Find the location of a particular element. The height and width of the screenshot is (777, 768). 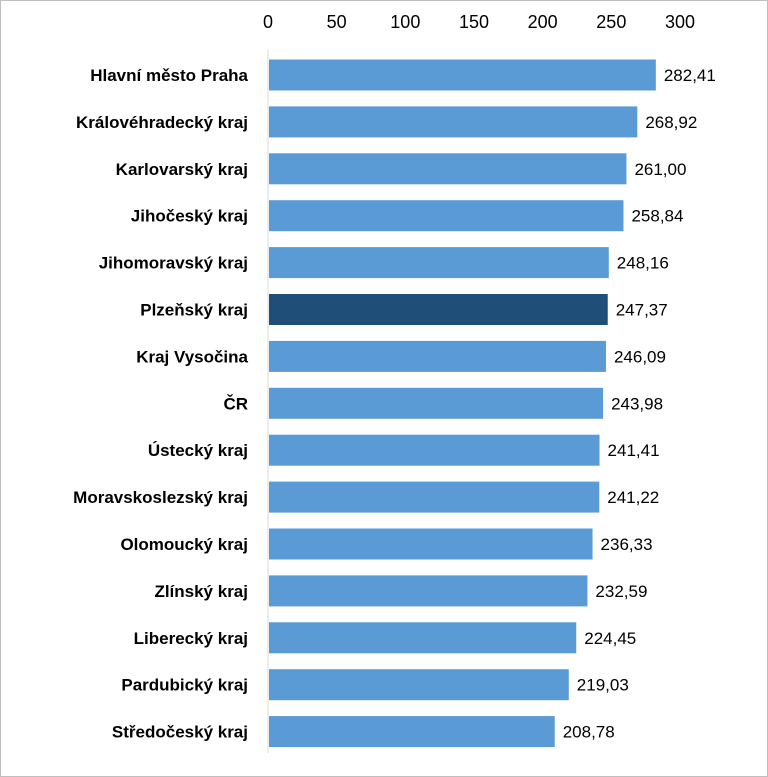

category-label: Zlínský kraj is located at coordinates (201, 591).